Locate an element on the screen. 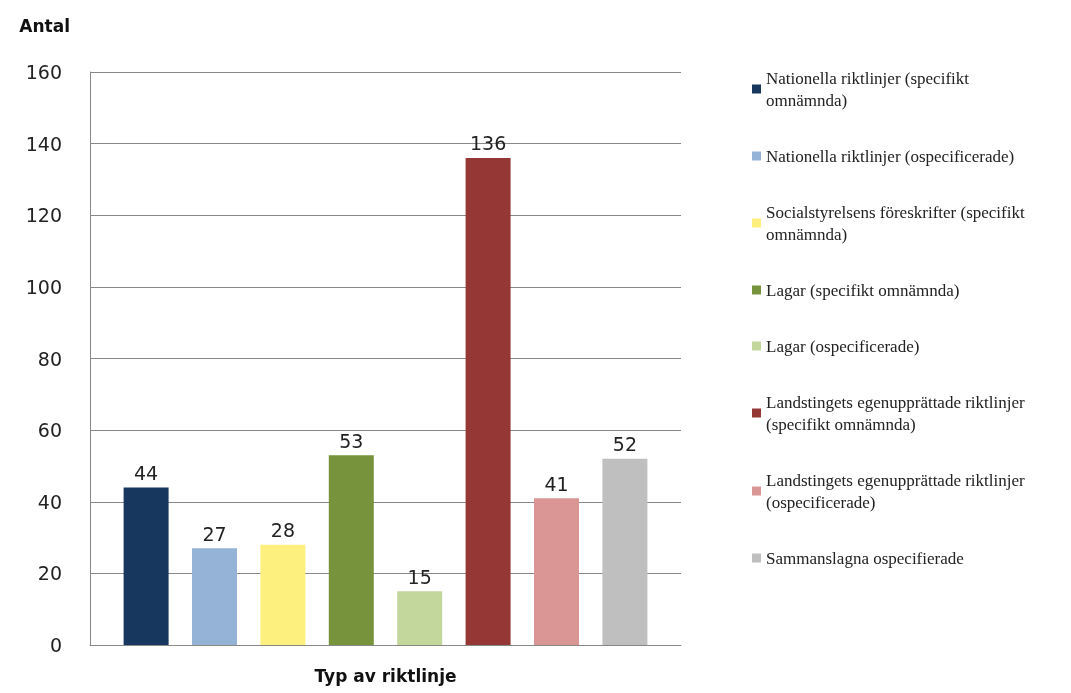 This screenshot has width=1071, height=693. y-tick-label: 100 is located at coordinates (43, 286).